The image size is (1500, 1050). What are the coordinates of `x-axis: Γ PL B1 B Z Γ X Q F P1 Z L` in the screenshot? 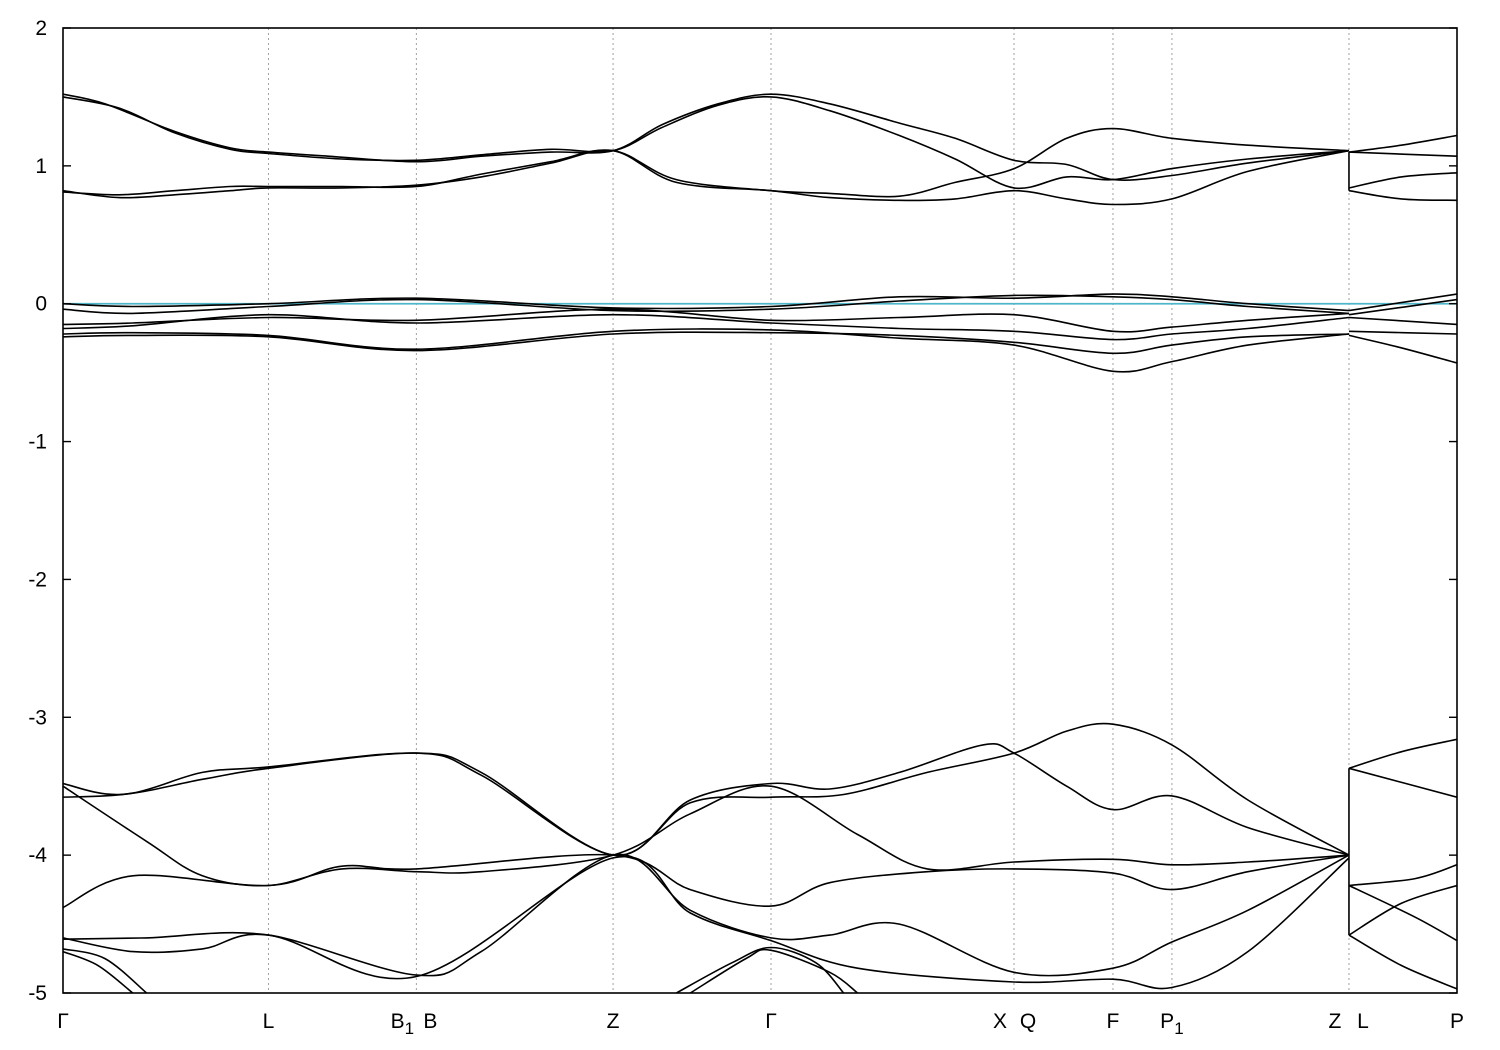 It's located at (760, 1024).